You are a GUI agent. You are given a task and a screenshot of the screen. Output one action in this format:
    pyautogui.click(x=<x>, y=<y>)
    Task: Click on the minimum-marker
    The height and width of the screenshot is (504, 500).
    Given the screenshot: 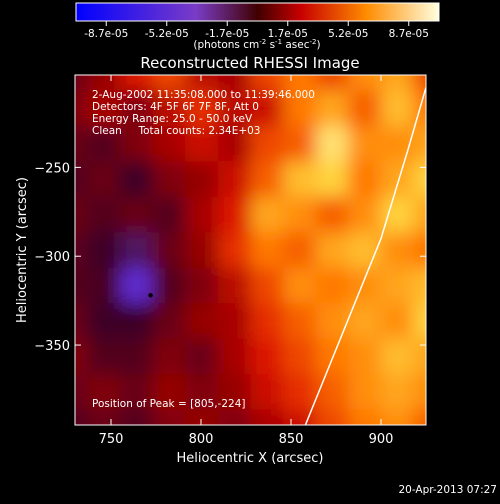 What is the action you would take?
    pyautogui.click(x=150, y=295)
    